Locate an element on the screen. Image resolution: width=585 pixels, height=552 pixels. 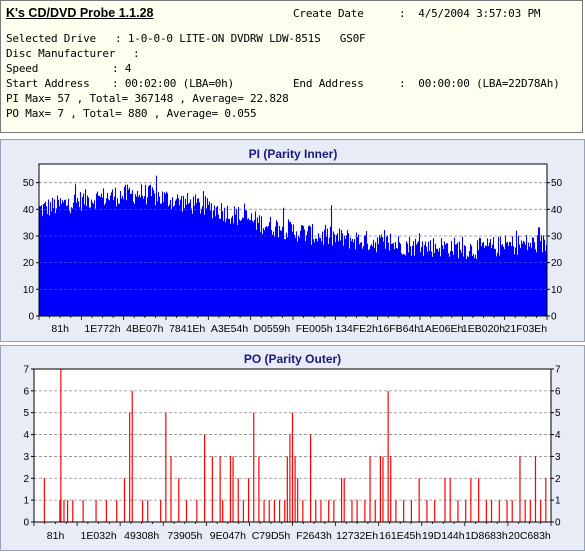
pi-y-tick-right: 40 is located at coordinates (557, 210).